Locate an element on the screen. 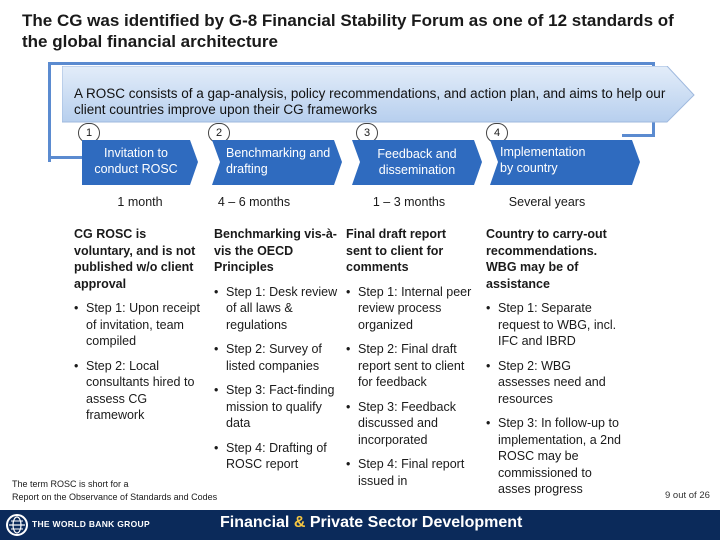  footer-bar is located at coordinates (360, 525).